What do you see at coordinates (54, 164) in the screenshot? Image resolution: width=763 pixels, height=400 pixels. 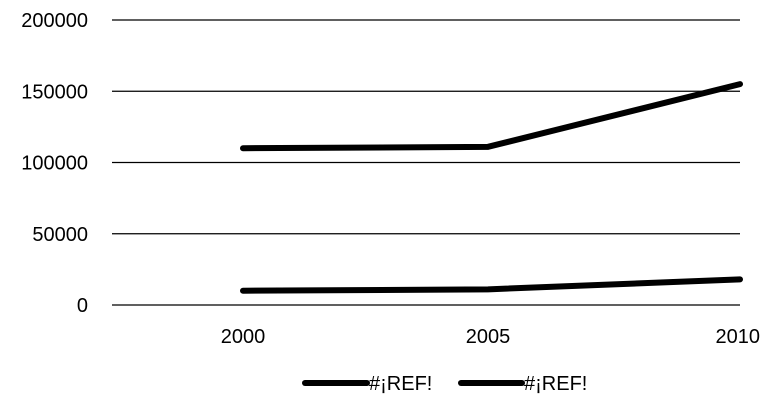 I see `y-tick-label: 100000` at bounding box center [54, 164].